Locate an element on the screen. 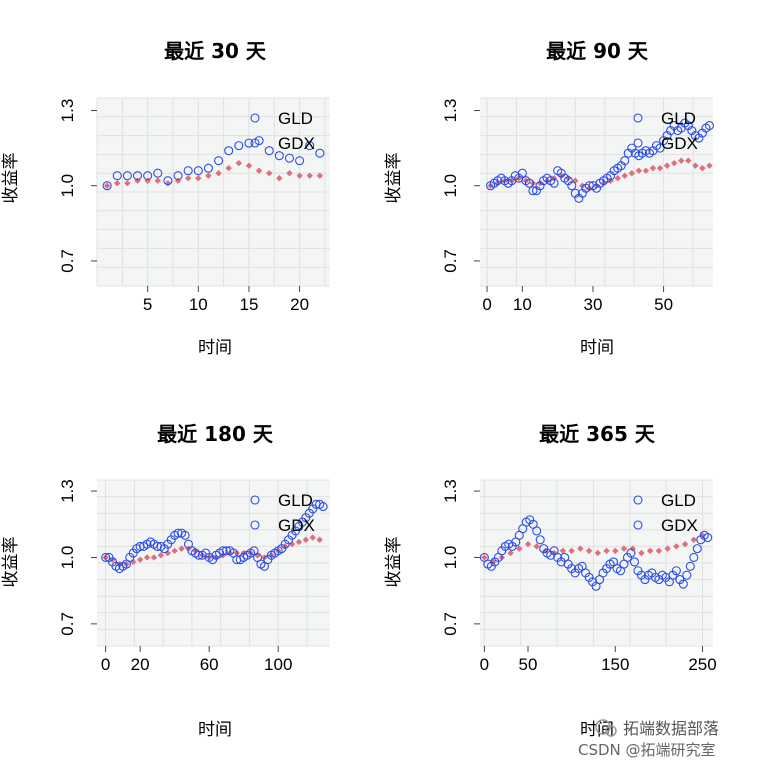  x-tick-label: 15 is located at coordinates (248, 304).